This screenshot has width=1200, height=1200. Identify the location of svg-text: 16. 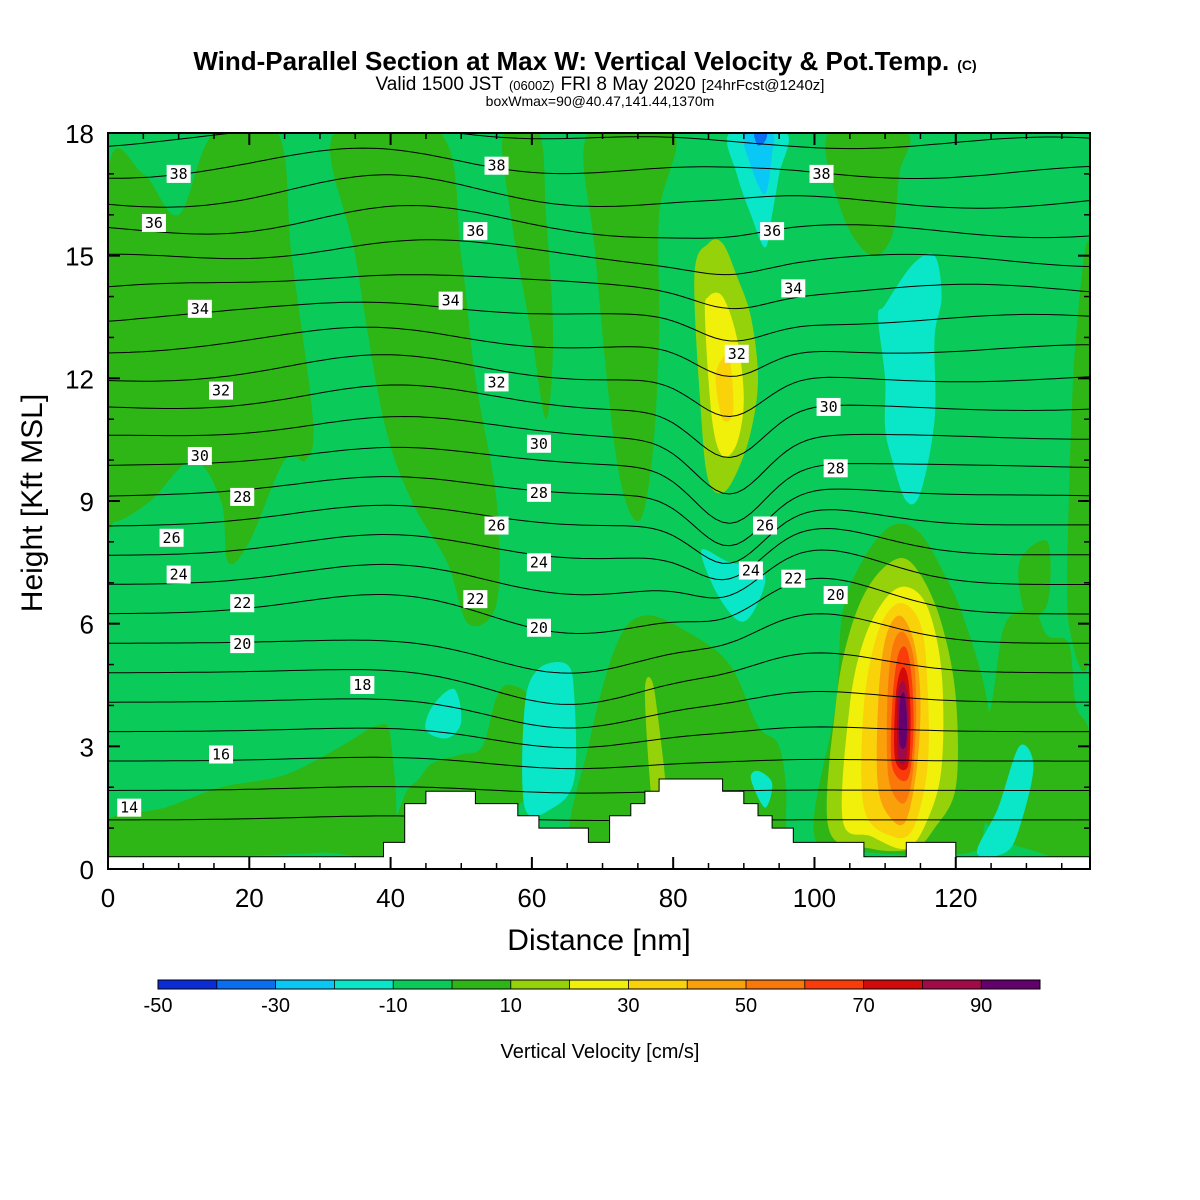
(221, 755).